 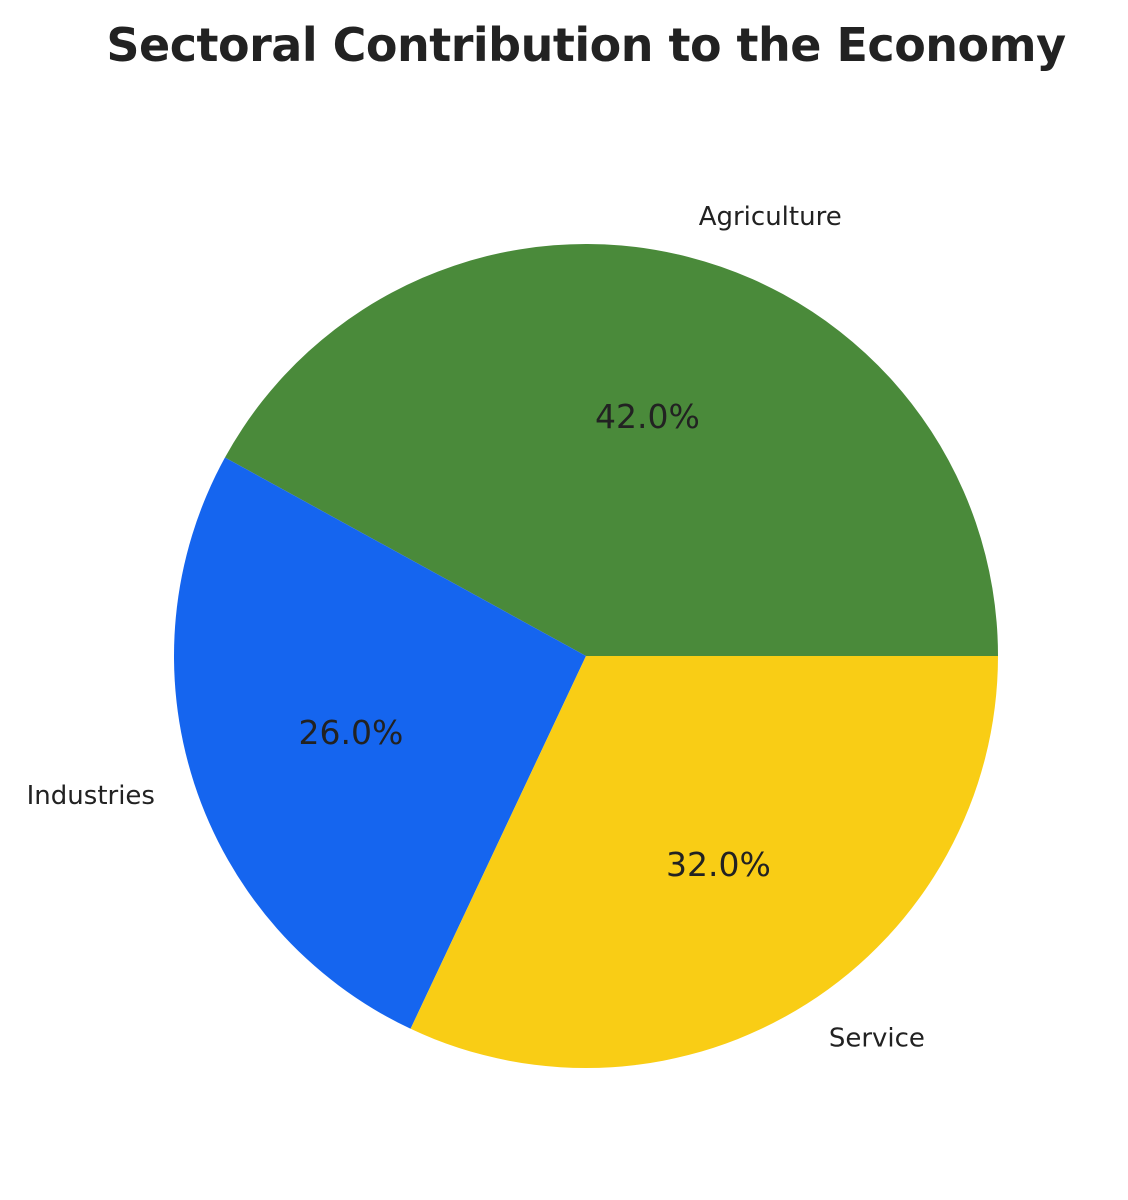 What do you see at coordinates (91, 796) in the screenshot?
I see `category-label-industries: Industries` at bounding box center [91, 796].